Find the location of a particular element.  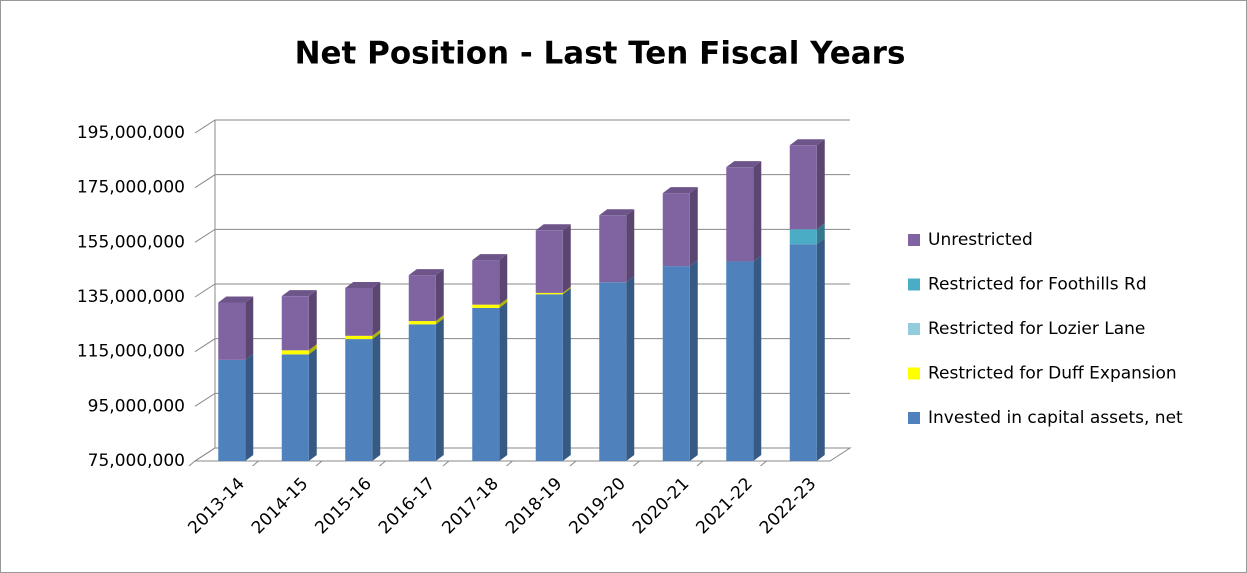

y-tick-label: 95,000,000 is located at coordinates (136, 406).